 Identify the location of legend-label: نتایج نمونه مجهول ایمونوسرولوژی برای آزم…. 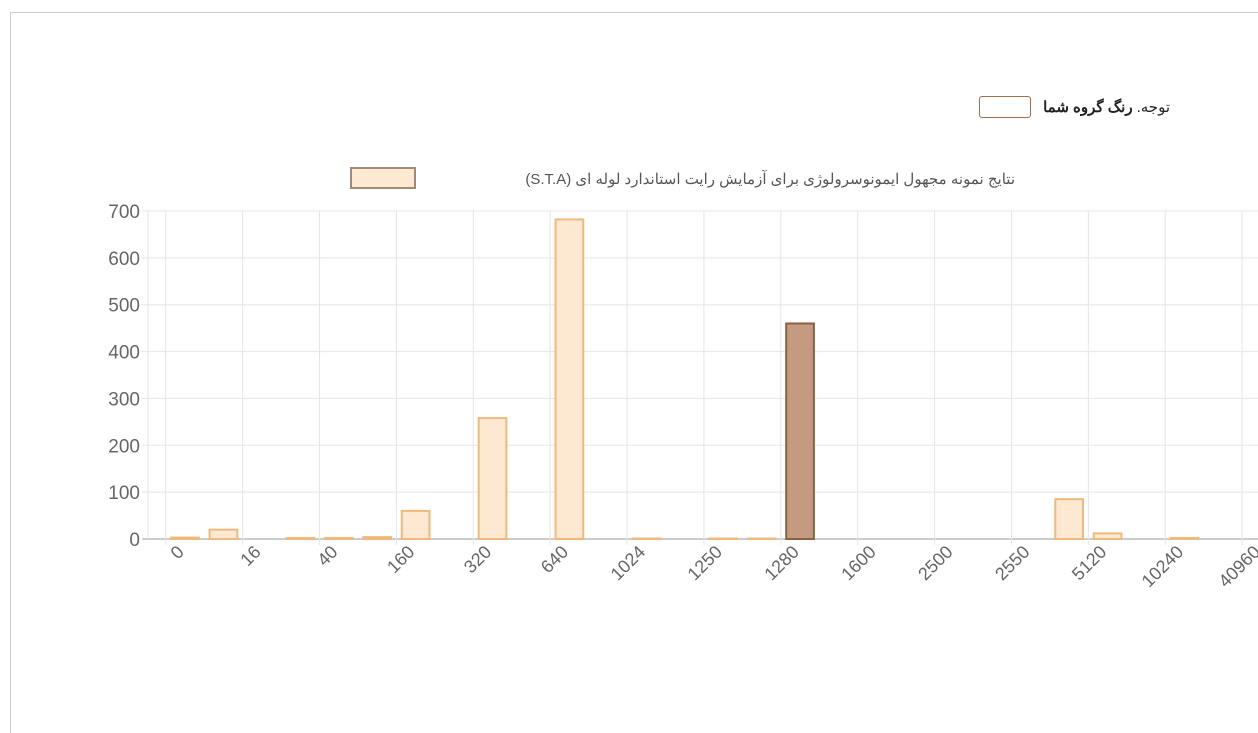
(770, 179).